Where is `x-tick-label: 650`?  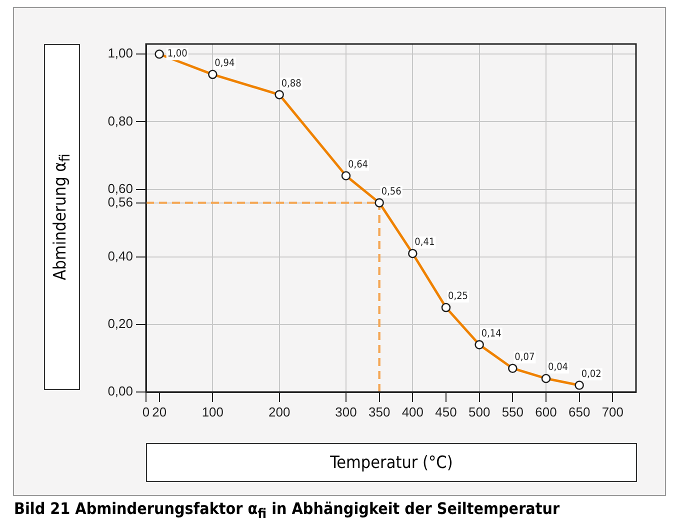 x-tick-label: 650 is located at coordinates (579, 412).